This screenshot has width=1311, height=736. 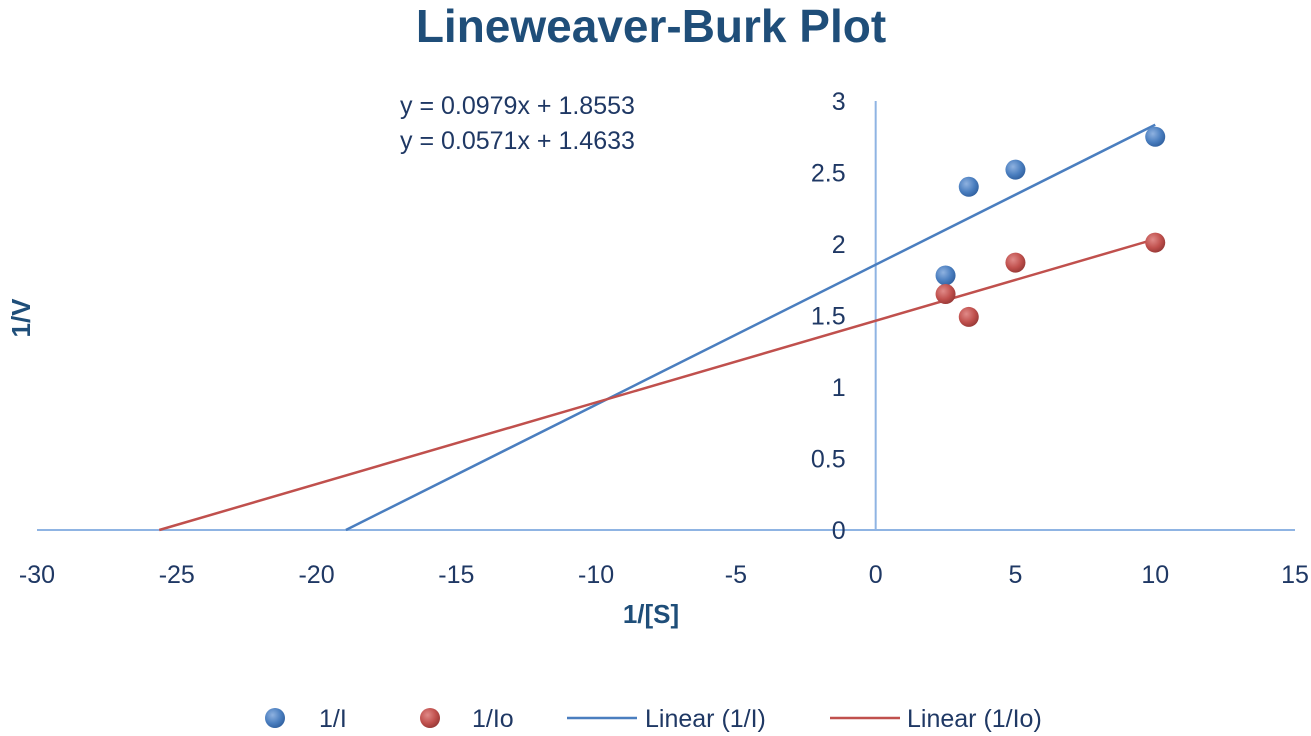 I want to click on x-tick-label: -30, so click(x=37, y=575).